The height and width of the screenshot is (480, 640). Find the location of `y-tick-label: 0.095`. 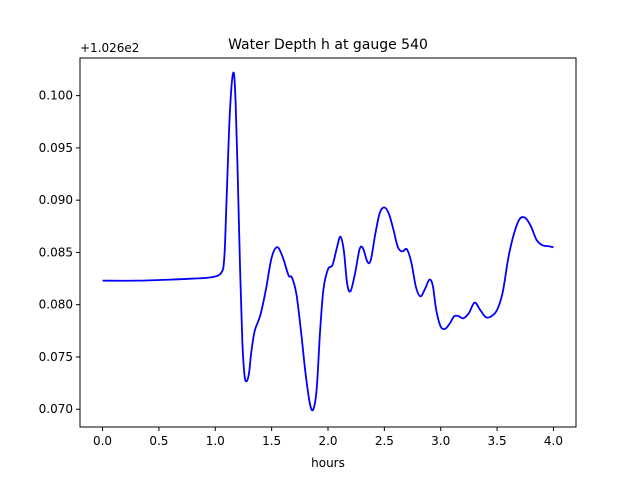

y-tick-label: 0.095 is located at coordinates (56, 148).